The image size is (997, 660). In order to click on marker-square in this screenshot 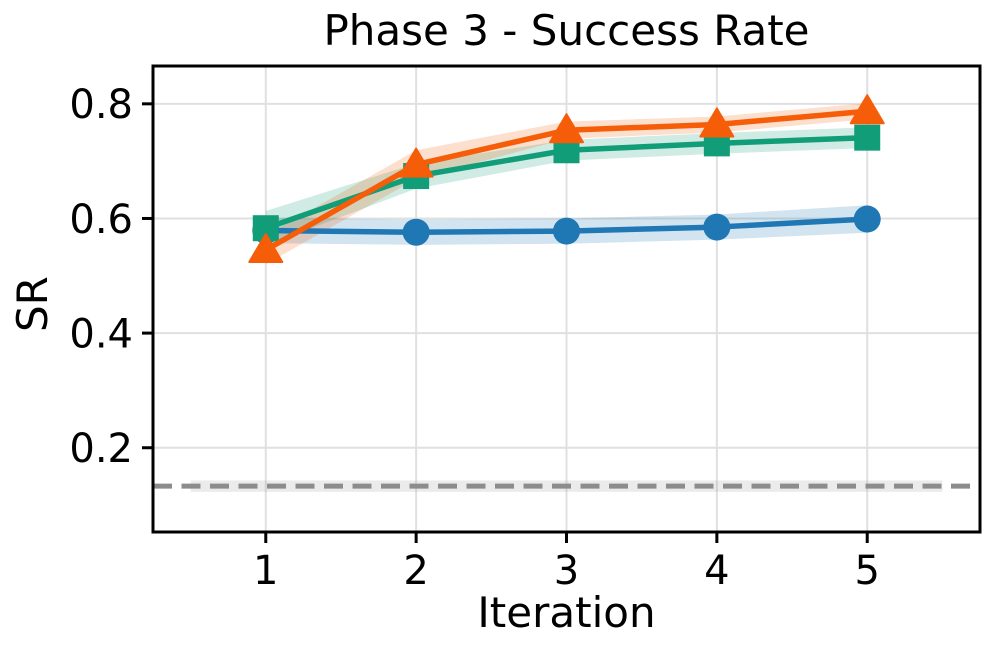, I will do `click(867, 137)`.